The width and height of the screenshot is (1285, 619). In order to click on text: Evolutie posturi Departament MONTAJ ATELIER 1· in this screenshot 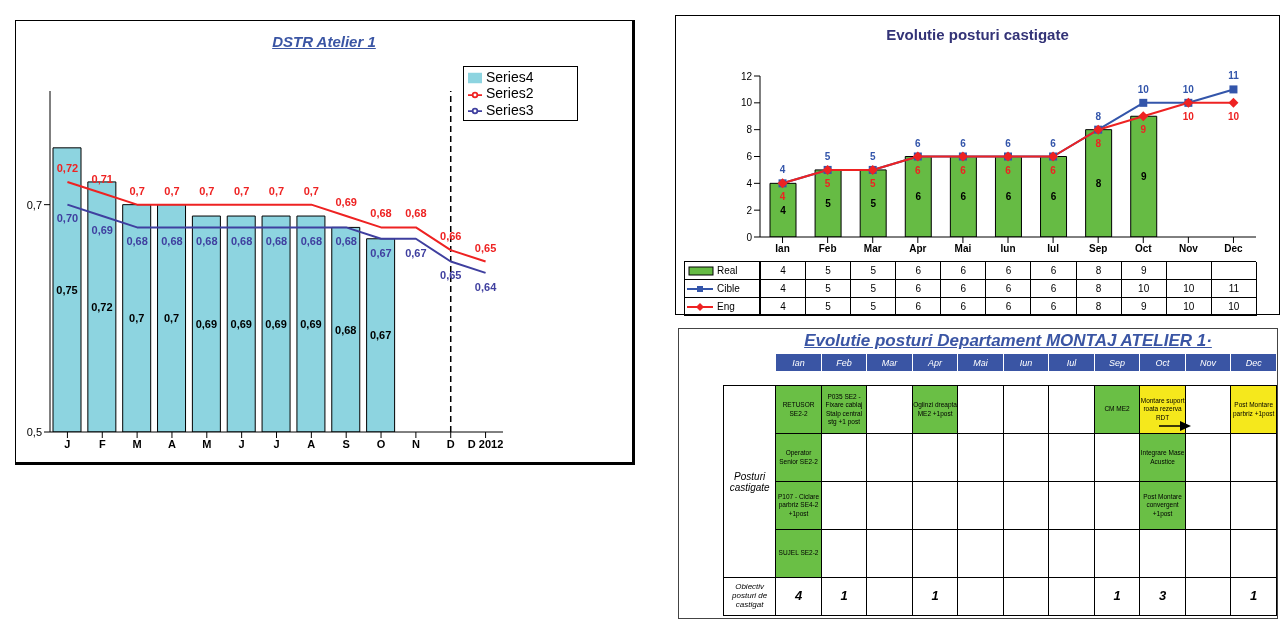, I will do `click(1008, 341)`.